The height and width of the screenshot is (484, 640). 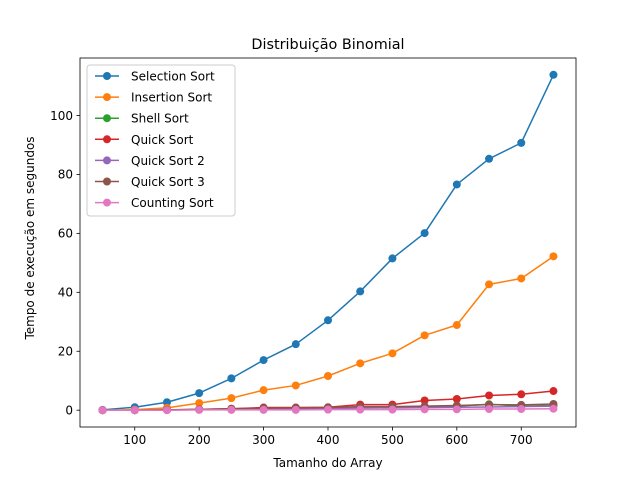 I want to click on legend-box, so click(x=161, y=140).